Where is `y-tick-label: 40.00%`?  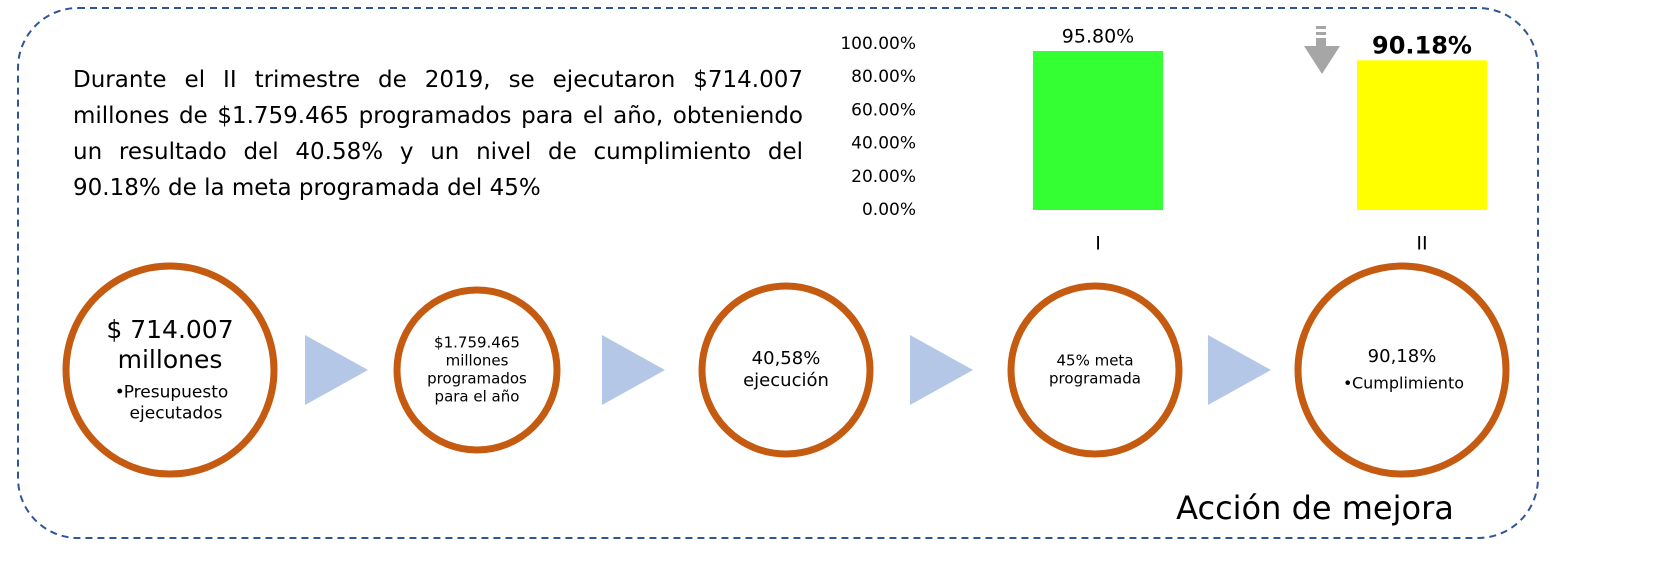 y-tick-label: 40.00% is located at coordinates (883, 144).